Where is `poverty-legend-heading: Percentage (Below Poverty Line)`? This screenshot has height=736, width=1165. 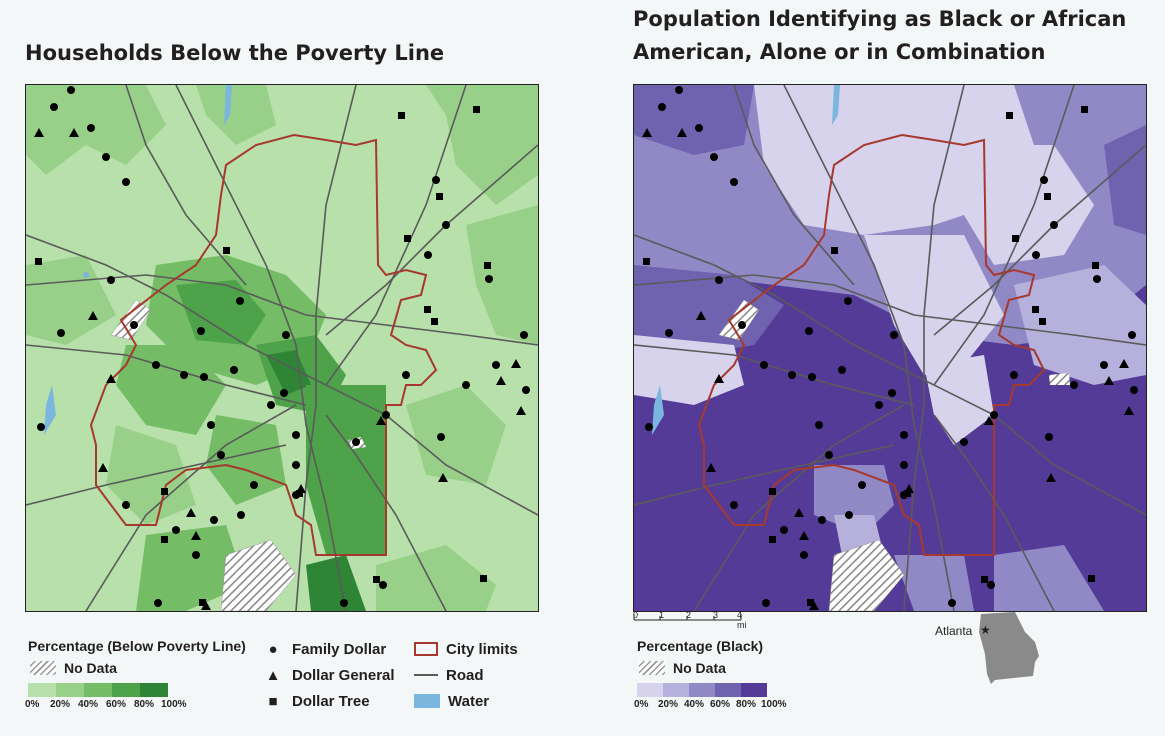
poverty-legend-heading: Percentage (Below Poverty Line) is located at coordinates (137, 646).